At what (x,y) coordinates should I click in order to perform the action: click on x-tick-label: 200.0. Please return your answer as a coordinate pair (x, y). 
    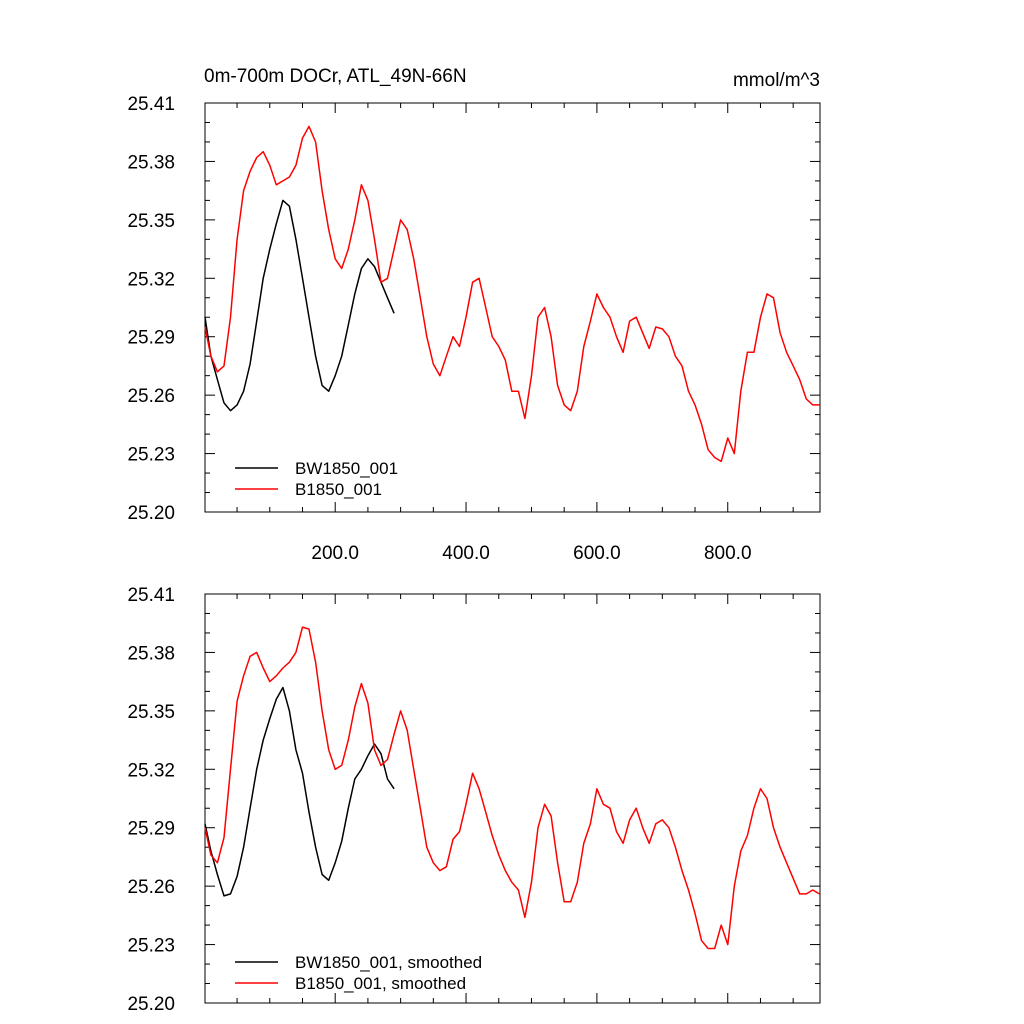
    Looking at the image, I should click on (335, 553).